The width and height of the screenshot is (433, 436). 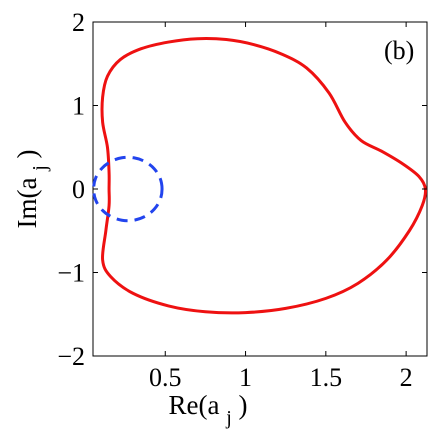 I want to click on y-tick-label: −2, so click(x=71, y=356).